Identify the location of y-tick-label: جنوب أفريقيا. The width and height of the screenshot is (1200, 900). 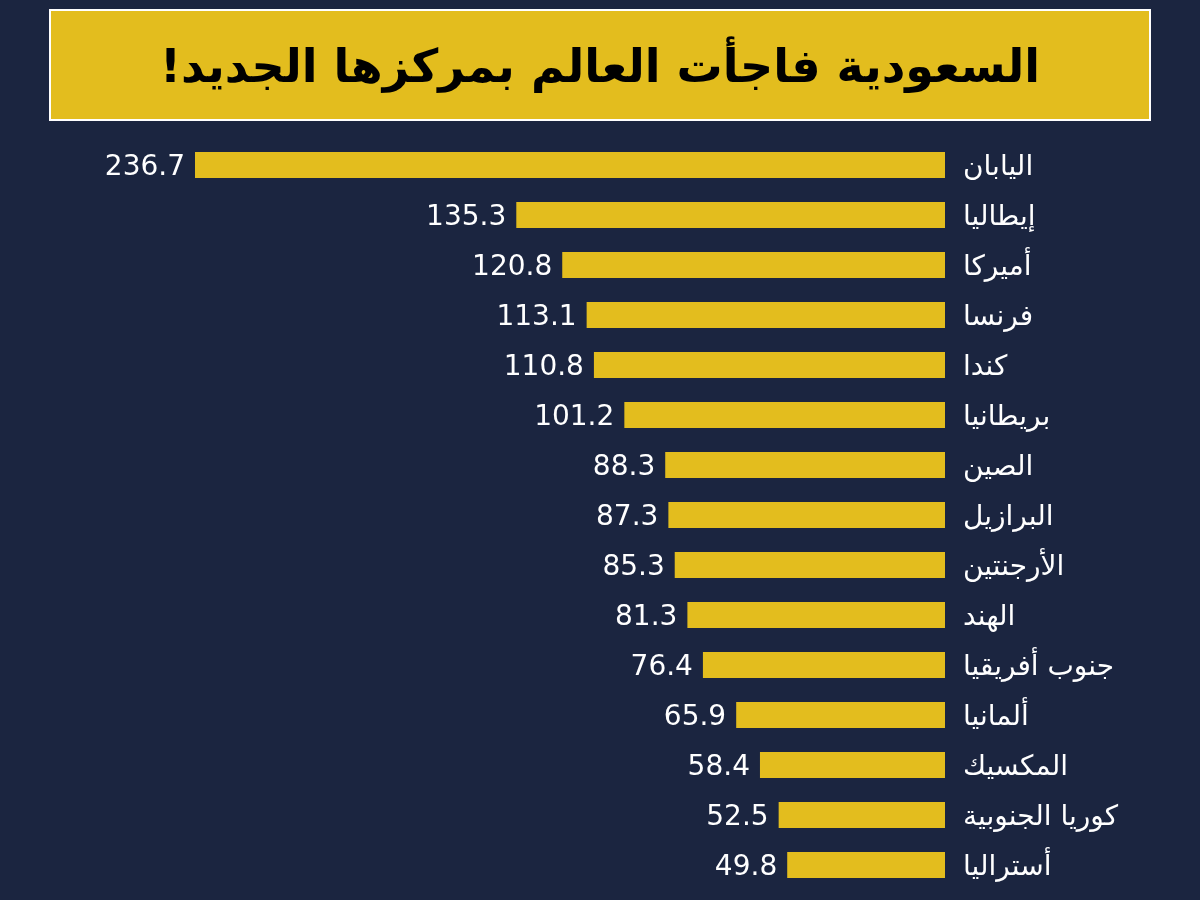
(1039, 664).